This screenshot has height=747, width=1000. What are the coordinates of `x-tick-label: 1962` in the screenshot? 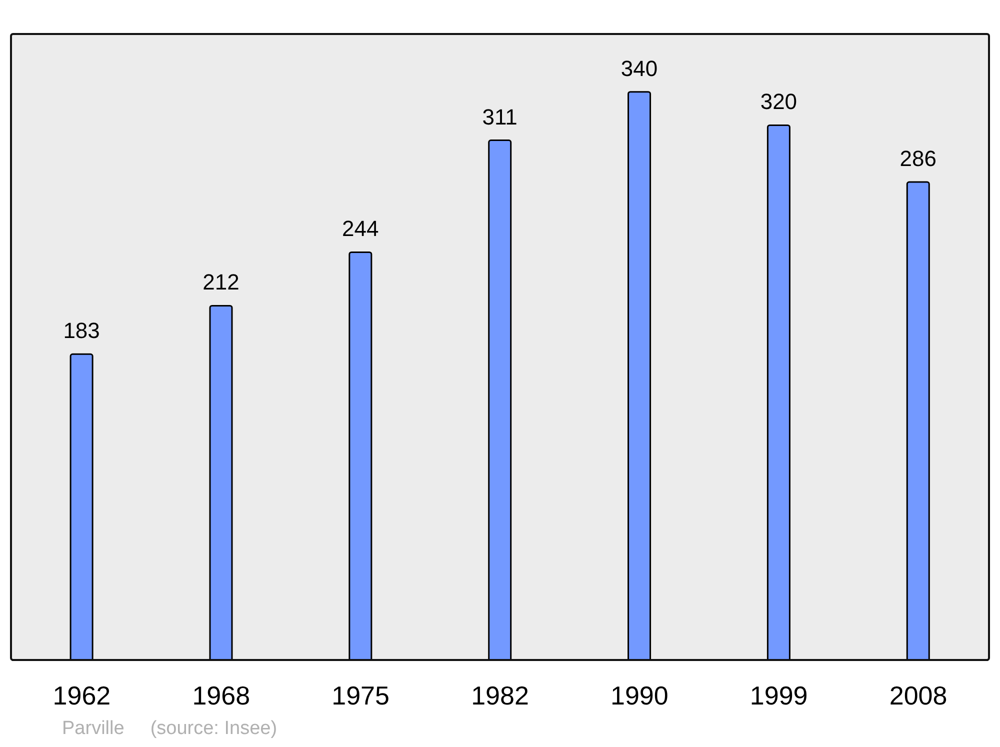 It's located at (81, 695).